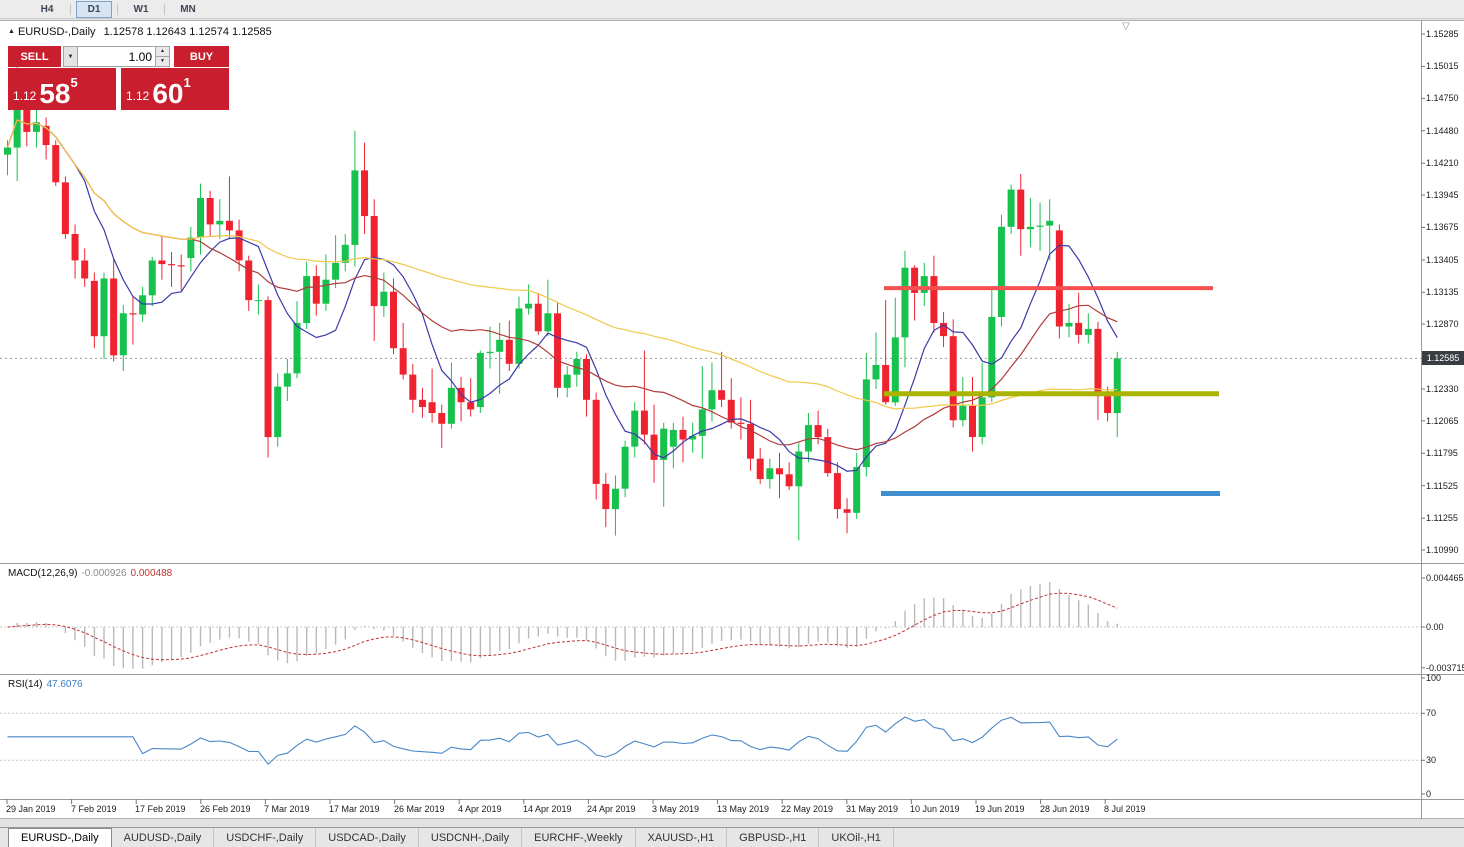 Image resolution: width=1464 pixels, height=847 pixels. I want to click on macd-main-value: -0.000926, so click(104, 573).